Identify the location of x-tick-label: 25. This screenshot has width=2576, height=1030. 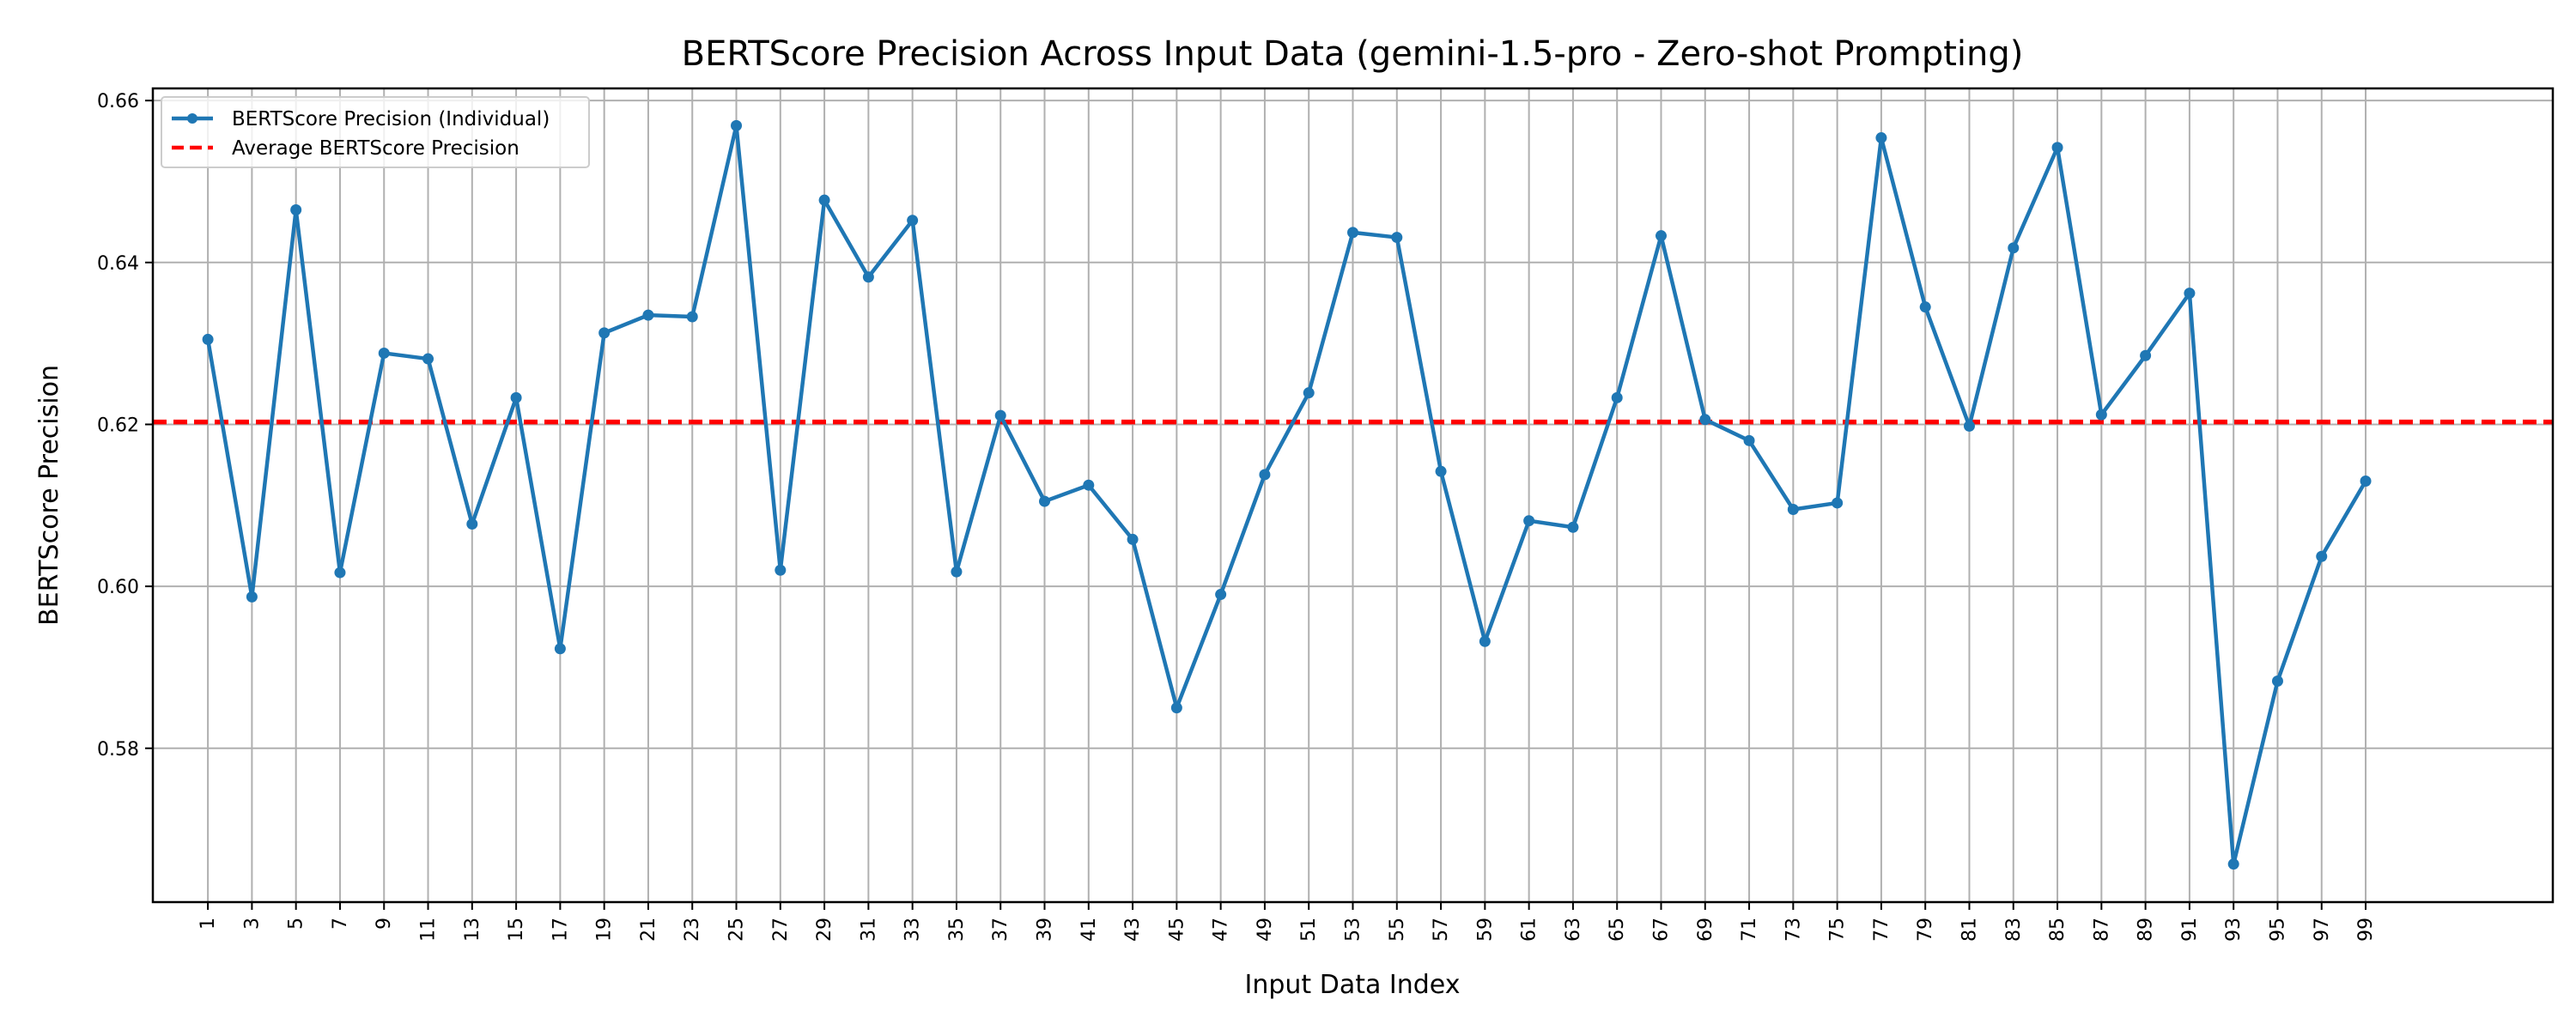
(737, 930).